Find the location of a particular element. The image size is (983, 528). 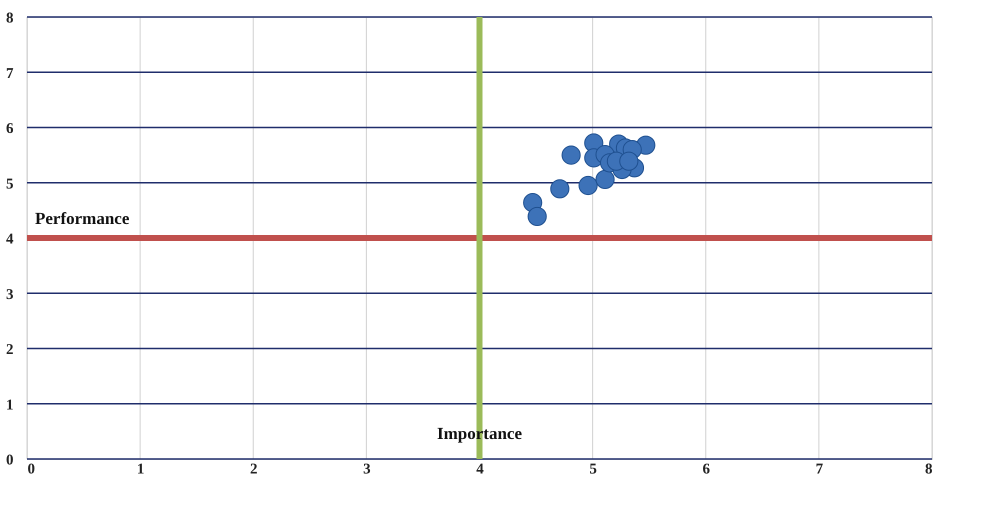

x-tick-label: 7 is located at coordinates (820, 470).